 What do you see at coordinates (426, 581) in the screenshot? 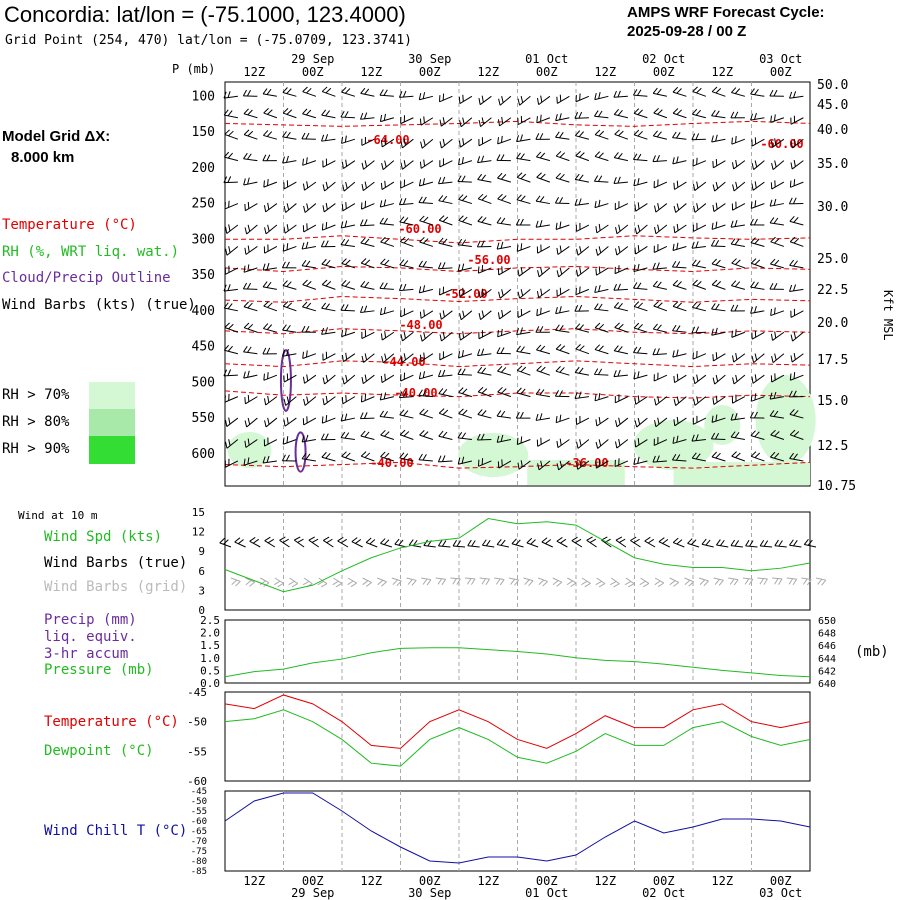
I see `sfc-wind-barb-grid` at bounding box center [426, 581].